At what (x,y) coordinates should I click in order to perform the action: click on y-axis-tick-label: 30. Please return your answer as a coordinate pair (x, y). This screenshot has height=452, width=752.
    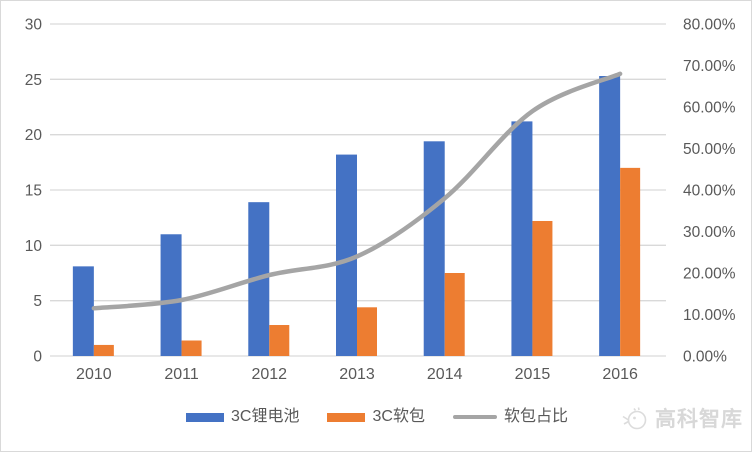
    Looking at the image, I should click on (34, 25).